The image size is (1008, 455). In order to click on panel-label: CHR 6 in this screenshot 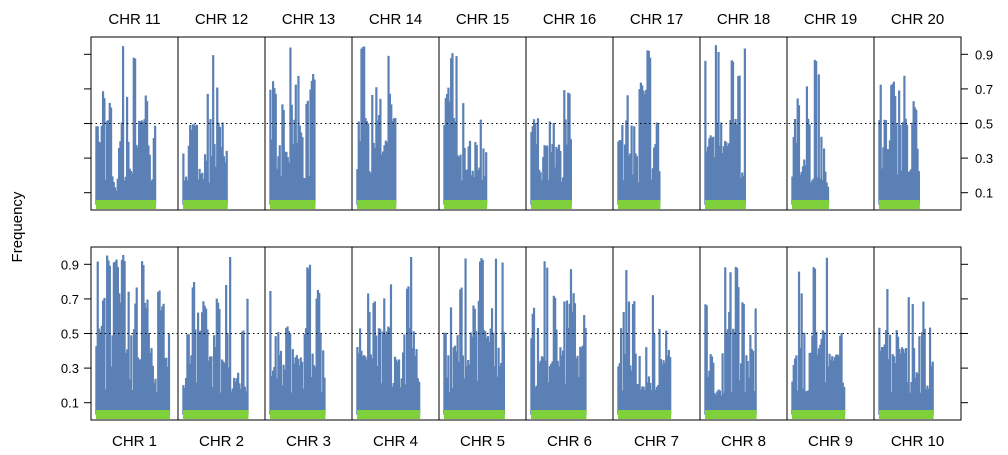, I will do `click(569, 441)`.